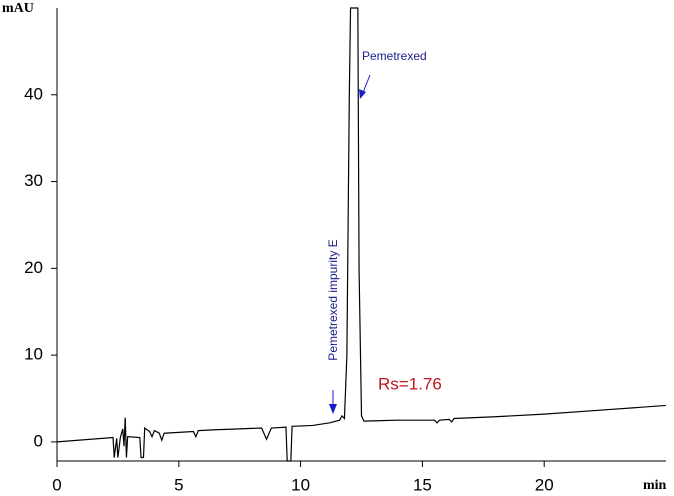  I want to click on y-tick-label: 0, so click(38, 440).